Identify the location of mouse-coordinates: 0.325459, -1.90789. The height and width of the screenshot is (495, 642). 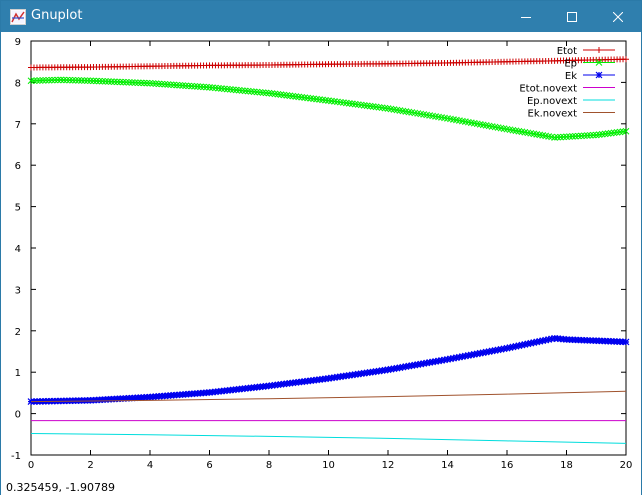
(60, 487).